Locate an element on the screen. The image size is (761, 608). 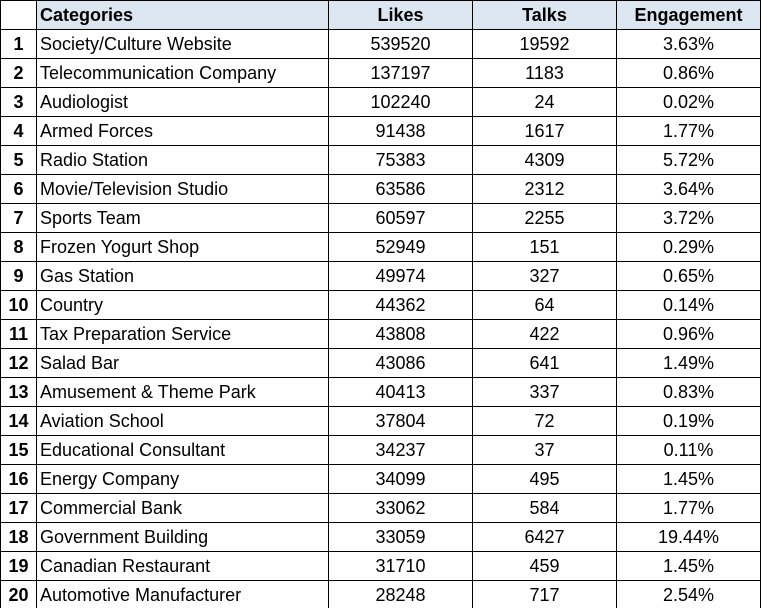
header-talks: Talks is located at coordinates (544, 15).